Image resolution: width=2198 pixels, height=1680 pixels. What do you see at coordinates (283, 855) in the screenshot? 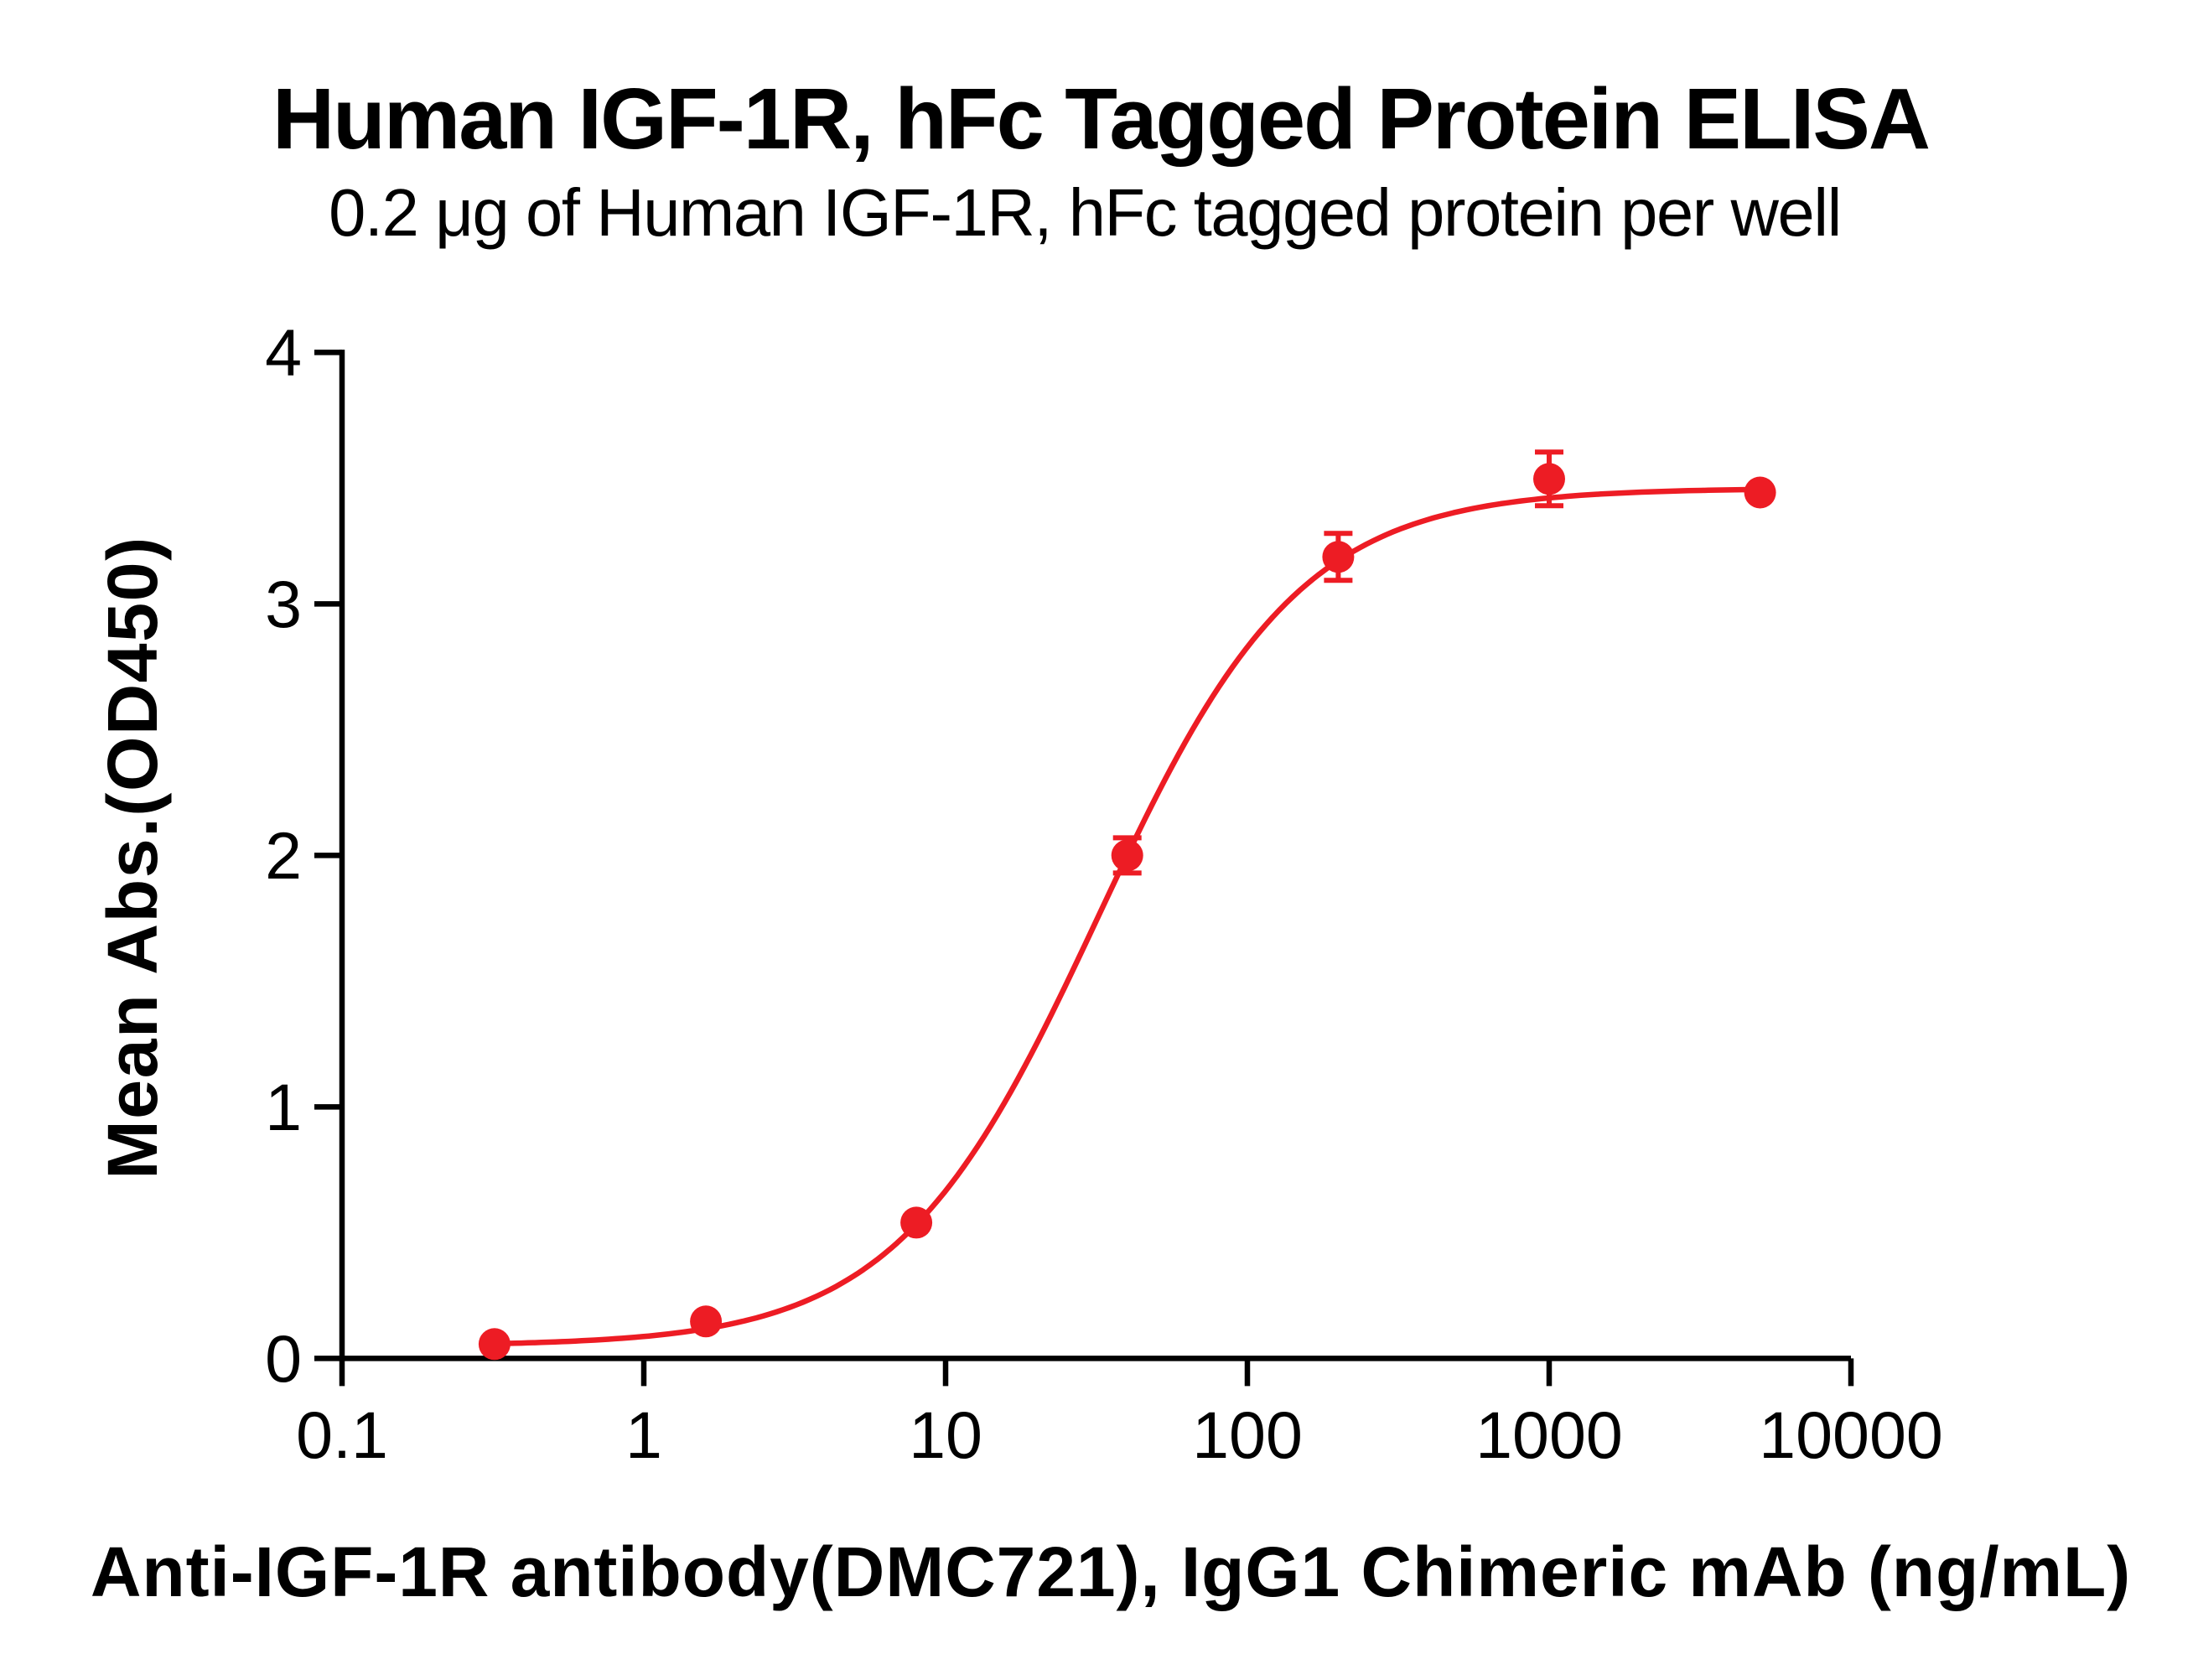
I see `svg-text: 2` at bounding box center [283, 855].